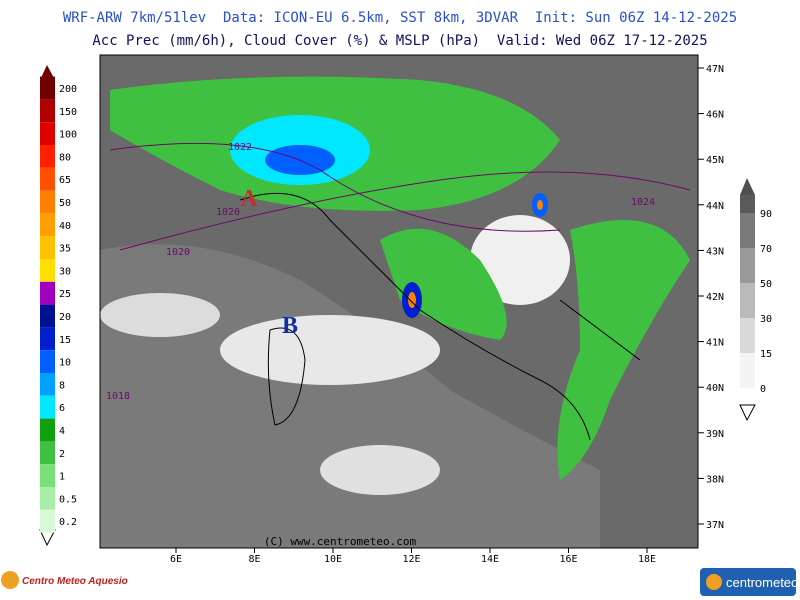 This screenshot has width=800, height=600. I want to click on lat-label: 39N, so click(715, 434).